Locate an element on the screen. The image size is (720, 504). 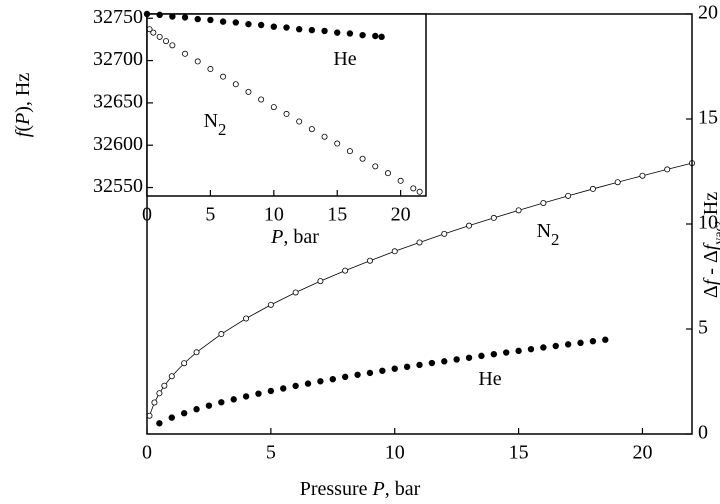
y-axis-label: Δf - Δfvac, Hz is located at coordinates (710, 245).